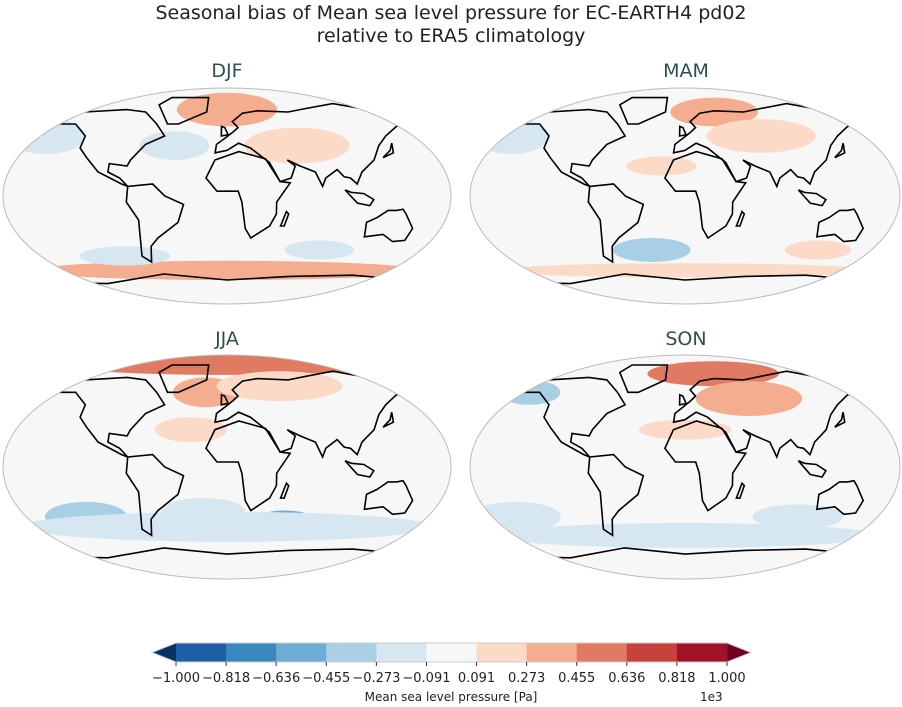 This screenshot has width=902, height=707. What do you see at coordinates (476, 678) in the screenshot?
I see `colorbar-tick-label: 0.091` at bounding box center [476, 678].